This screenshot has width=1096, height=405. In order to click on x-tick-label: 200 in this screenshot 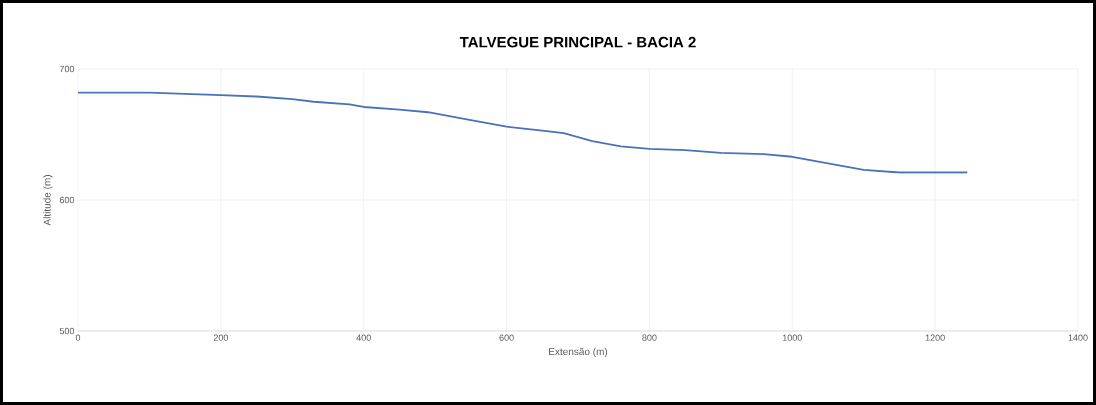, I will do `click(221, 337)`.